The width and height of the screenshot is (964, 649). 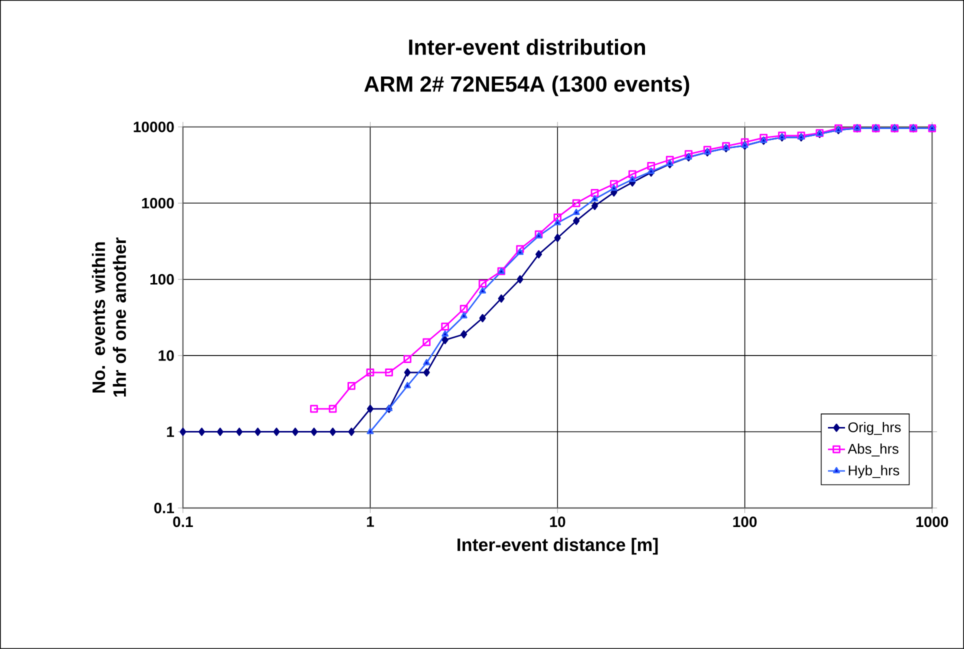 What do you see at coordinates (166, 355) in the screenshot?
I see `y-tick-label: 10` at bounding box center [166, 355].